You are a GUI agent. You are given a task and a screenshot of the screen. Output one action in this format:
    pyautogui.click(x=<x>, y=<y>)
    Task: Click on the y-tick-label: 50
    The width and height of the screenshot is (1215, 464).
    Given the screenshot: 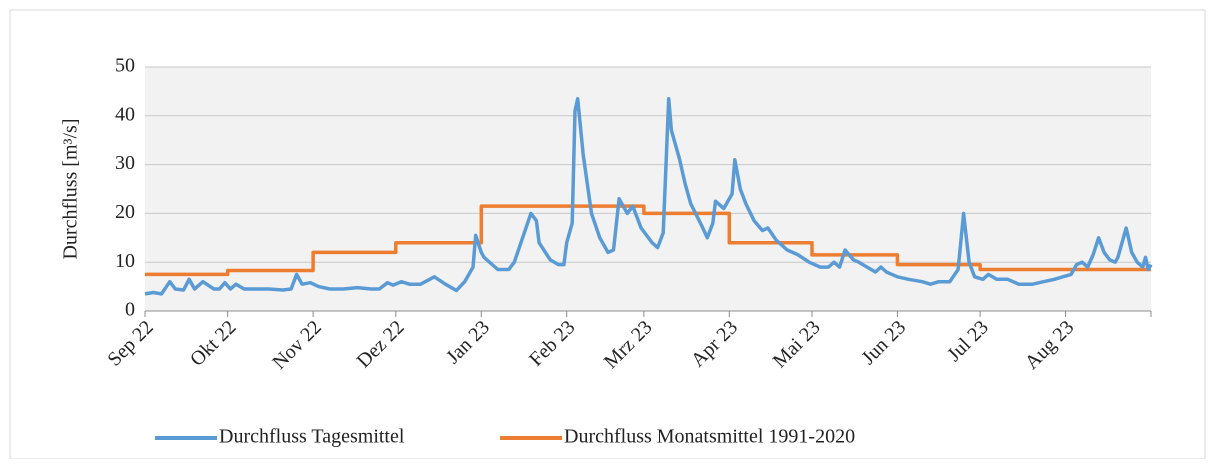 What is the action you would take?
    pyautogui.click(x=125, y=66)
    